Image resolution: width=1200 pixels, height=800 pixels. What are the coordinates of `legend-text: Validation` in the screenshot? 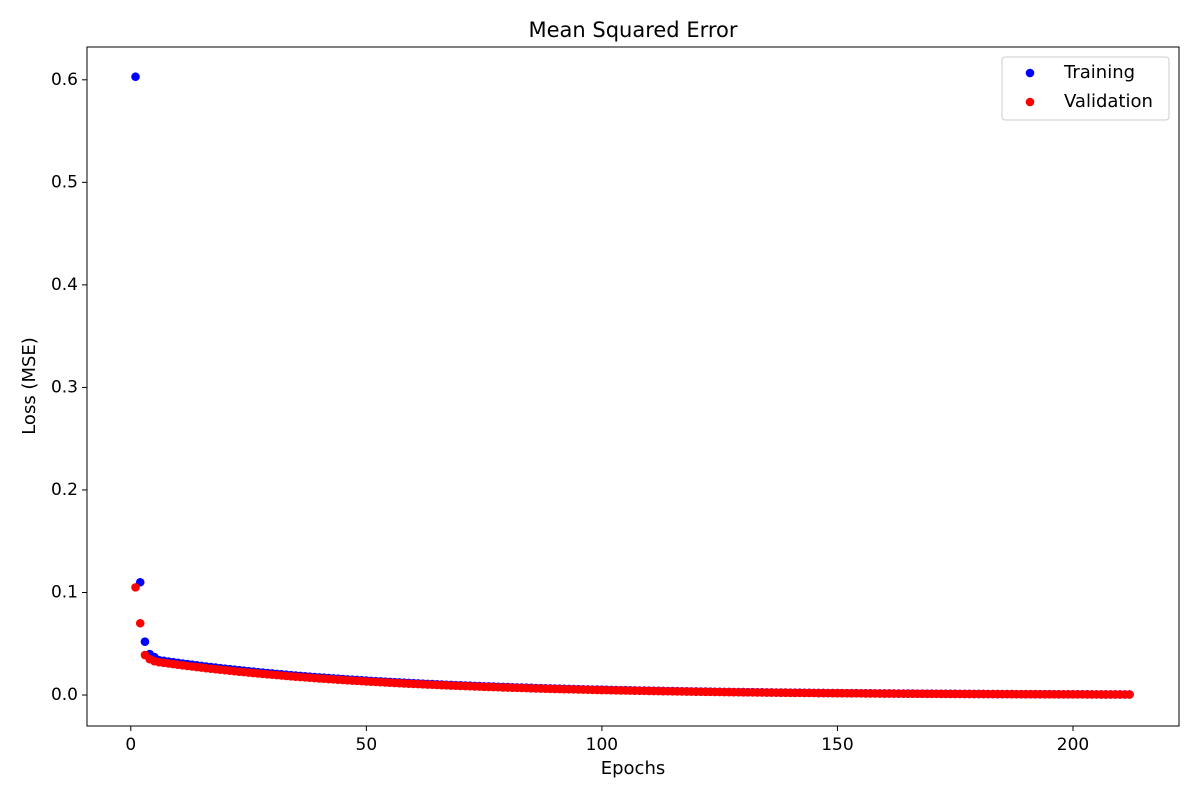 It's located at (1108, 101).